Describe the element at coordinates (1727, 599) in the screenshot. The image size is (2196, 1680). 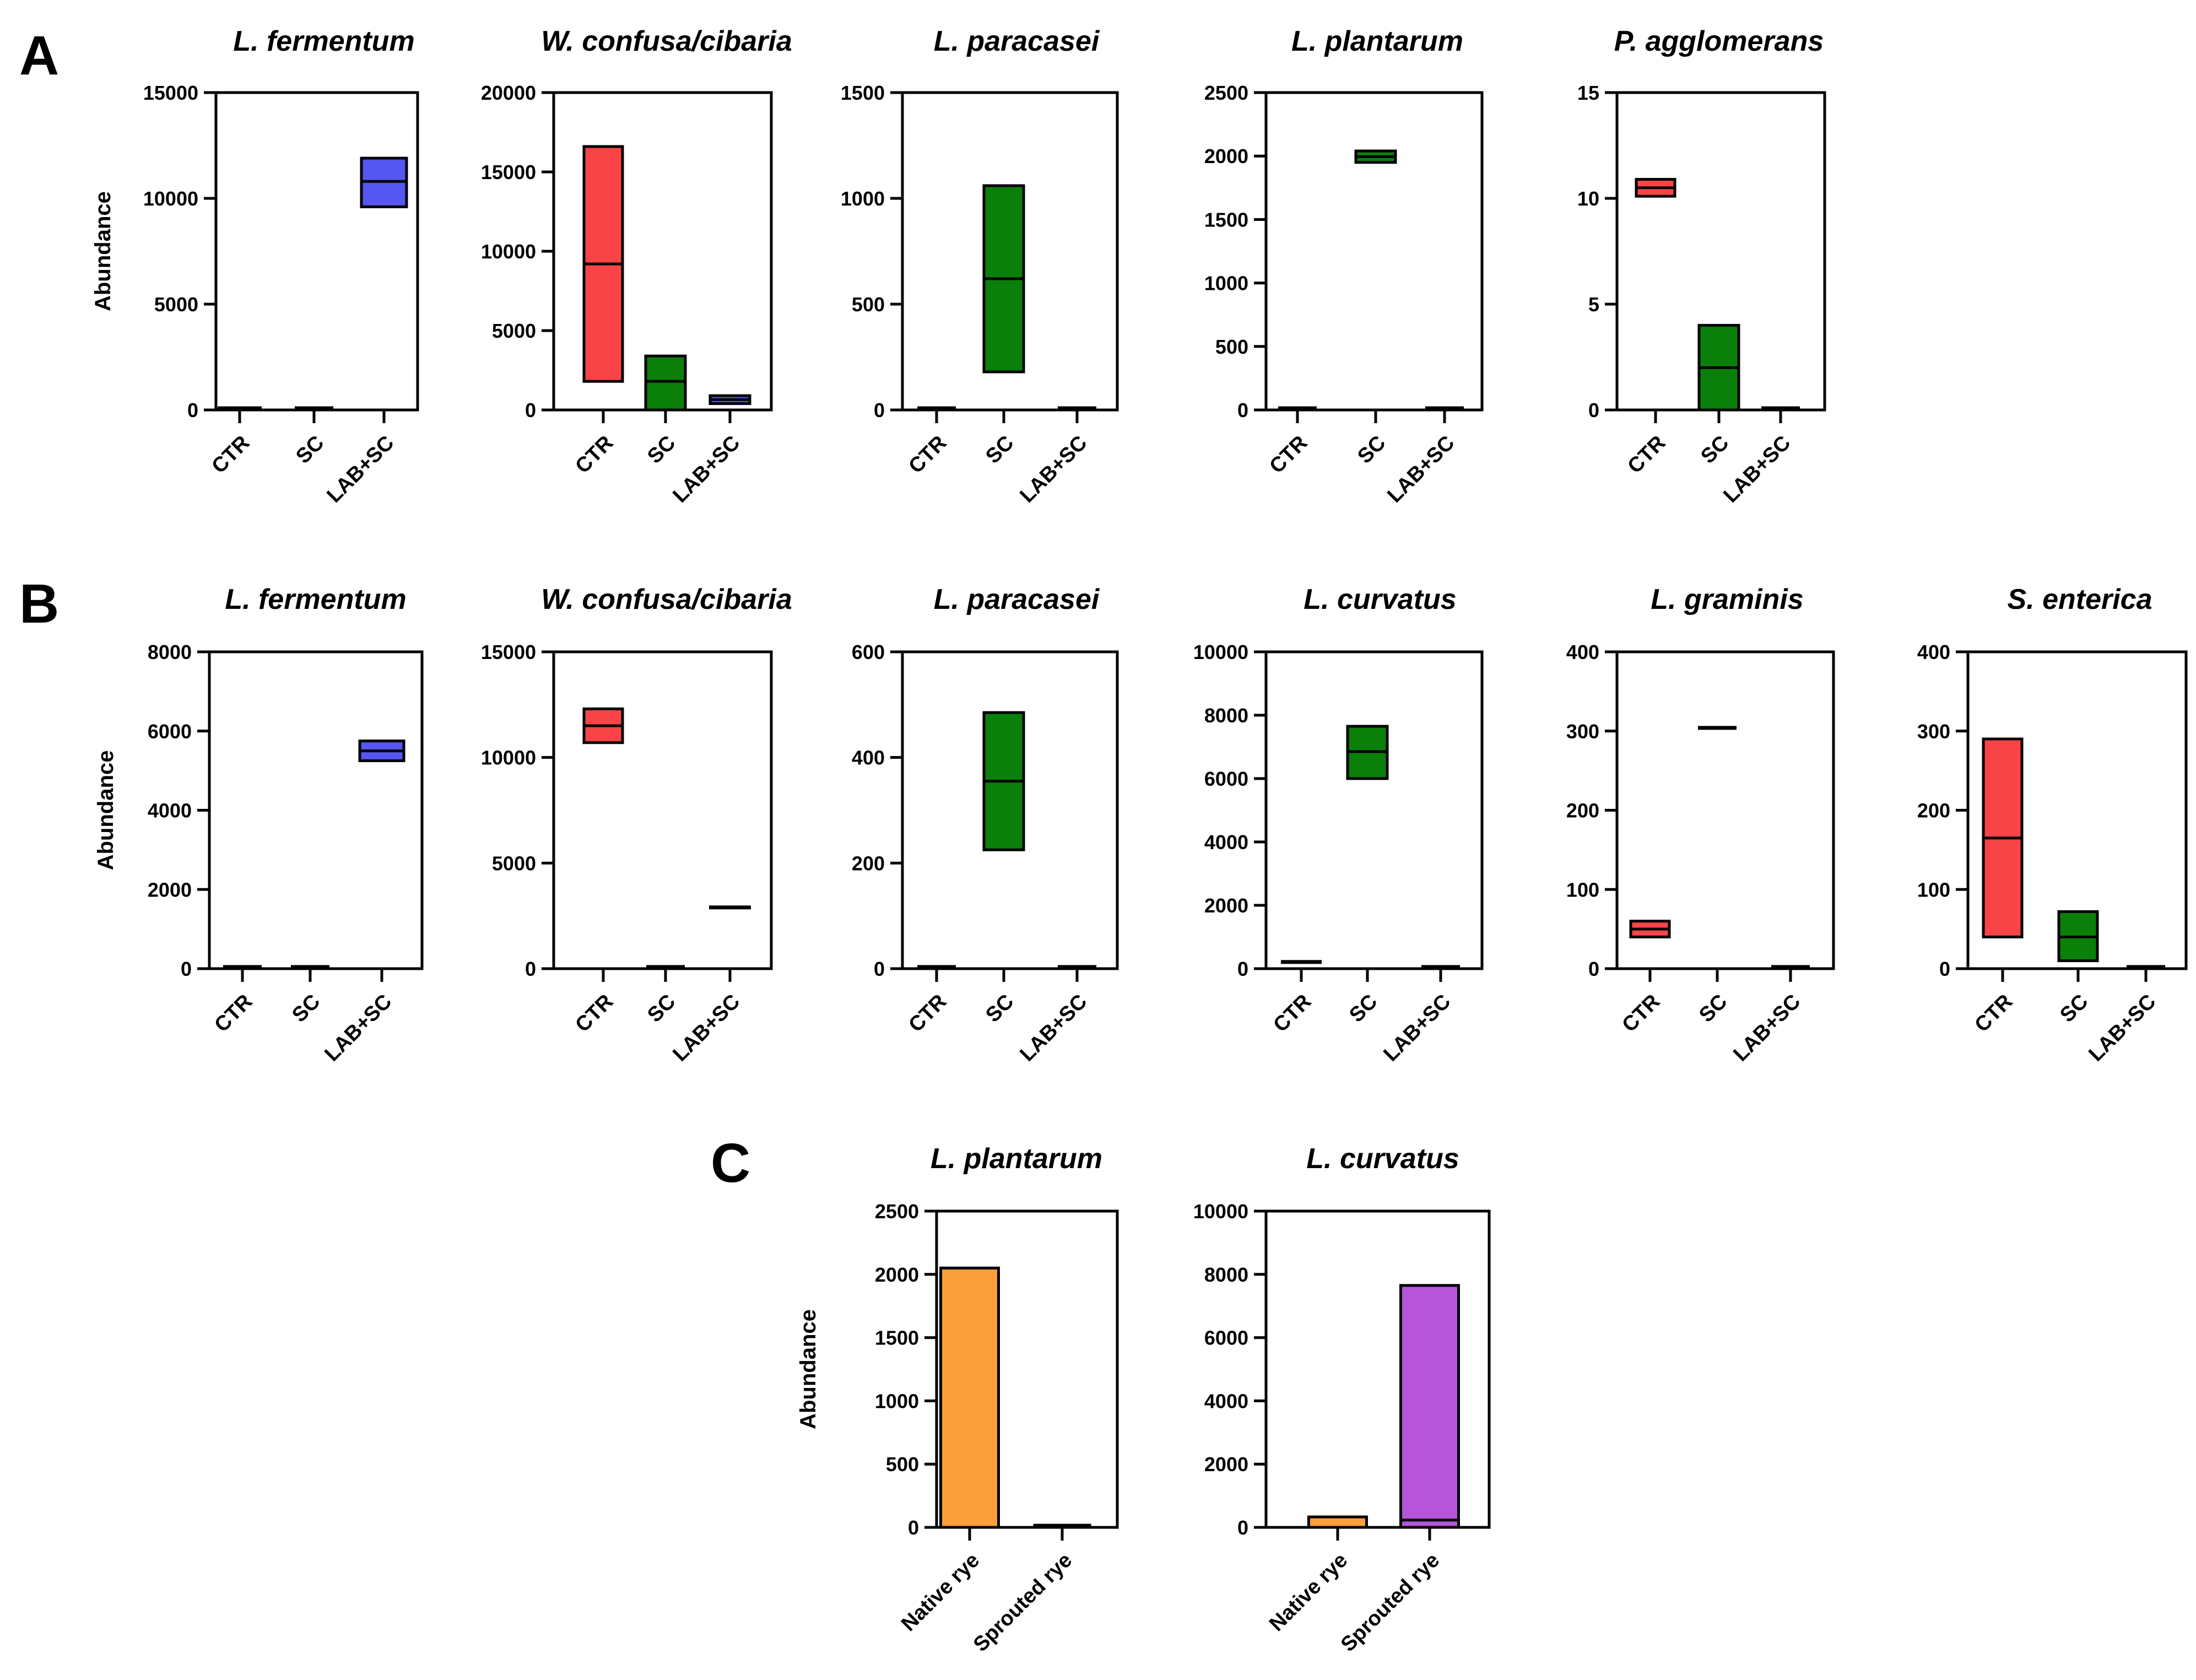
I see `chart-title: L. graminis` at that location.